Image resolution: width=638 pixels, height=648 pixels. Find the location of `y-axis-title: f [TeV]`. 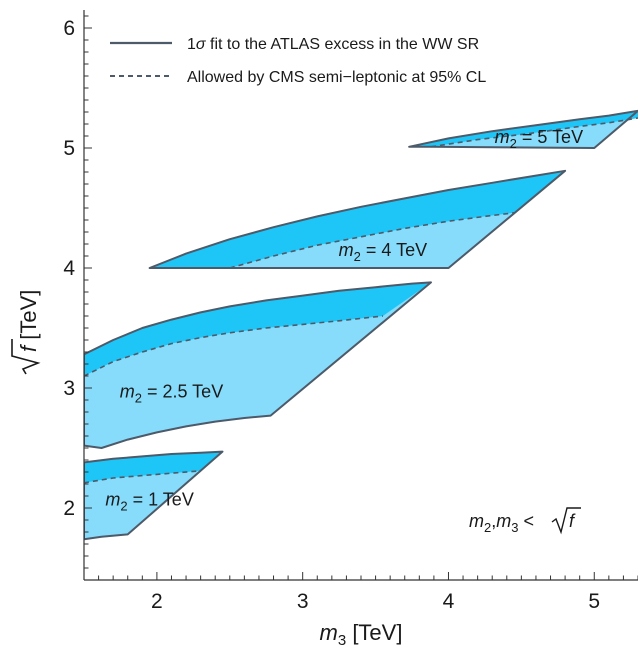

y-axis-title: f [TeV] is located at coordinates (26, 332).